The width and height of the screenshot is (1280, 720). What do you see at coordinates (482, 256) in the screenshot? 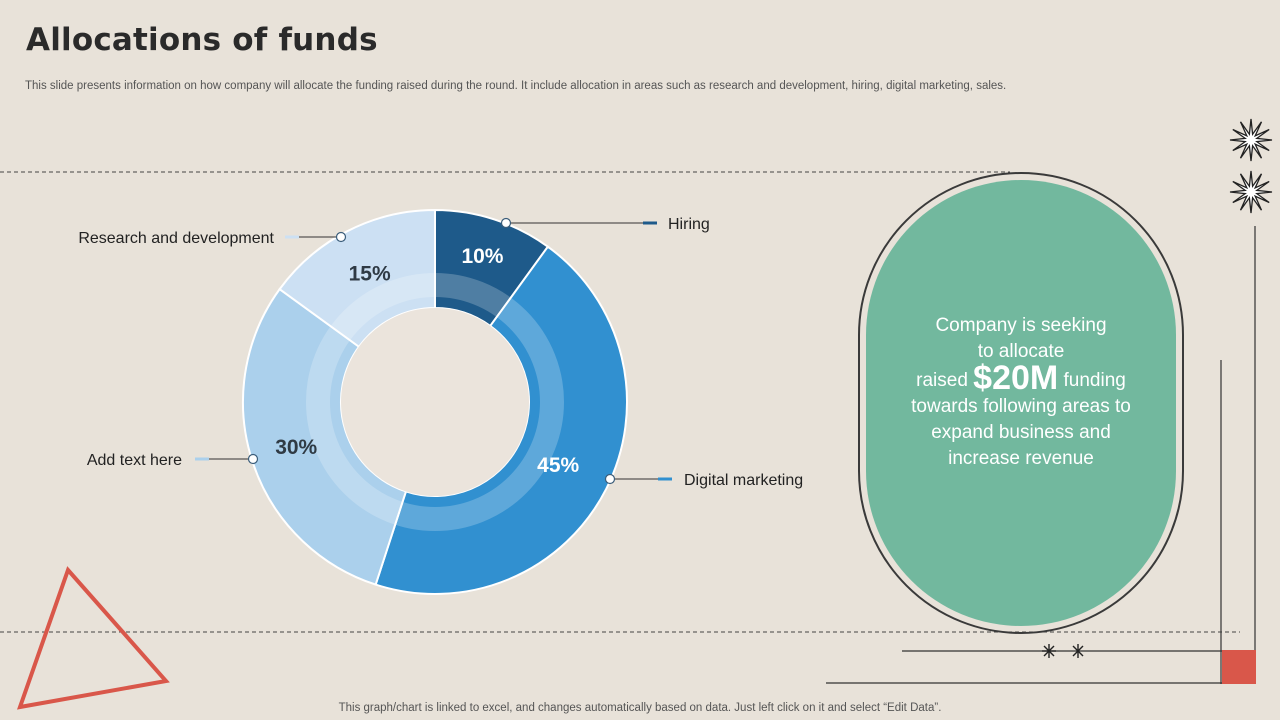
I see `slice-value-label: 10%` at bounding box center [482, 256].